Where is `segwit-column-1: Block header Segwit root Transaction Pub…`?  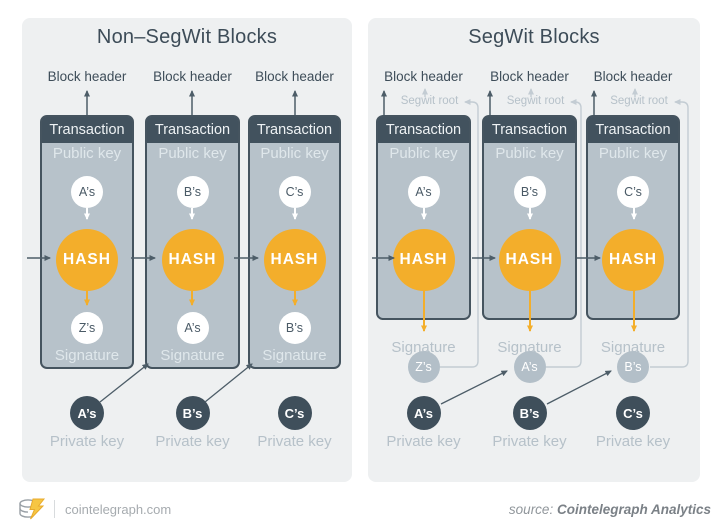
segwit-column-1: Block header Segwit root Transaction Pub… is located at coordinates (423, 250).